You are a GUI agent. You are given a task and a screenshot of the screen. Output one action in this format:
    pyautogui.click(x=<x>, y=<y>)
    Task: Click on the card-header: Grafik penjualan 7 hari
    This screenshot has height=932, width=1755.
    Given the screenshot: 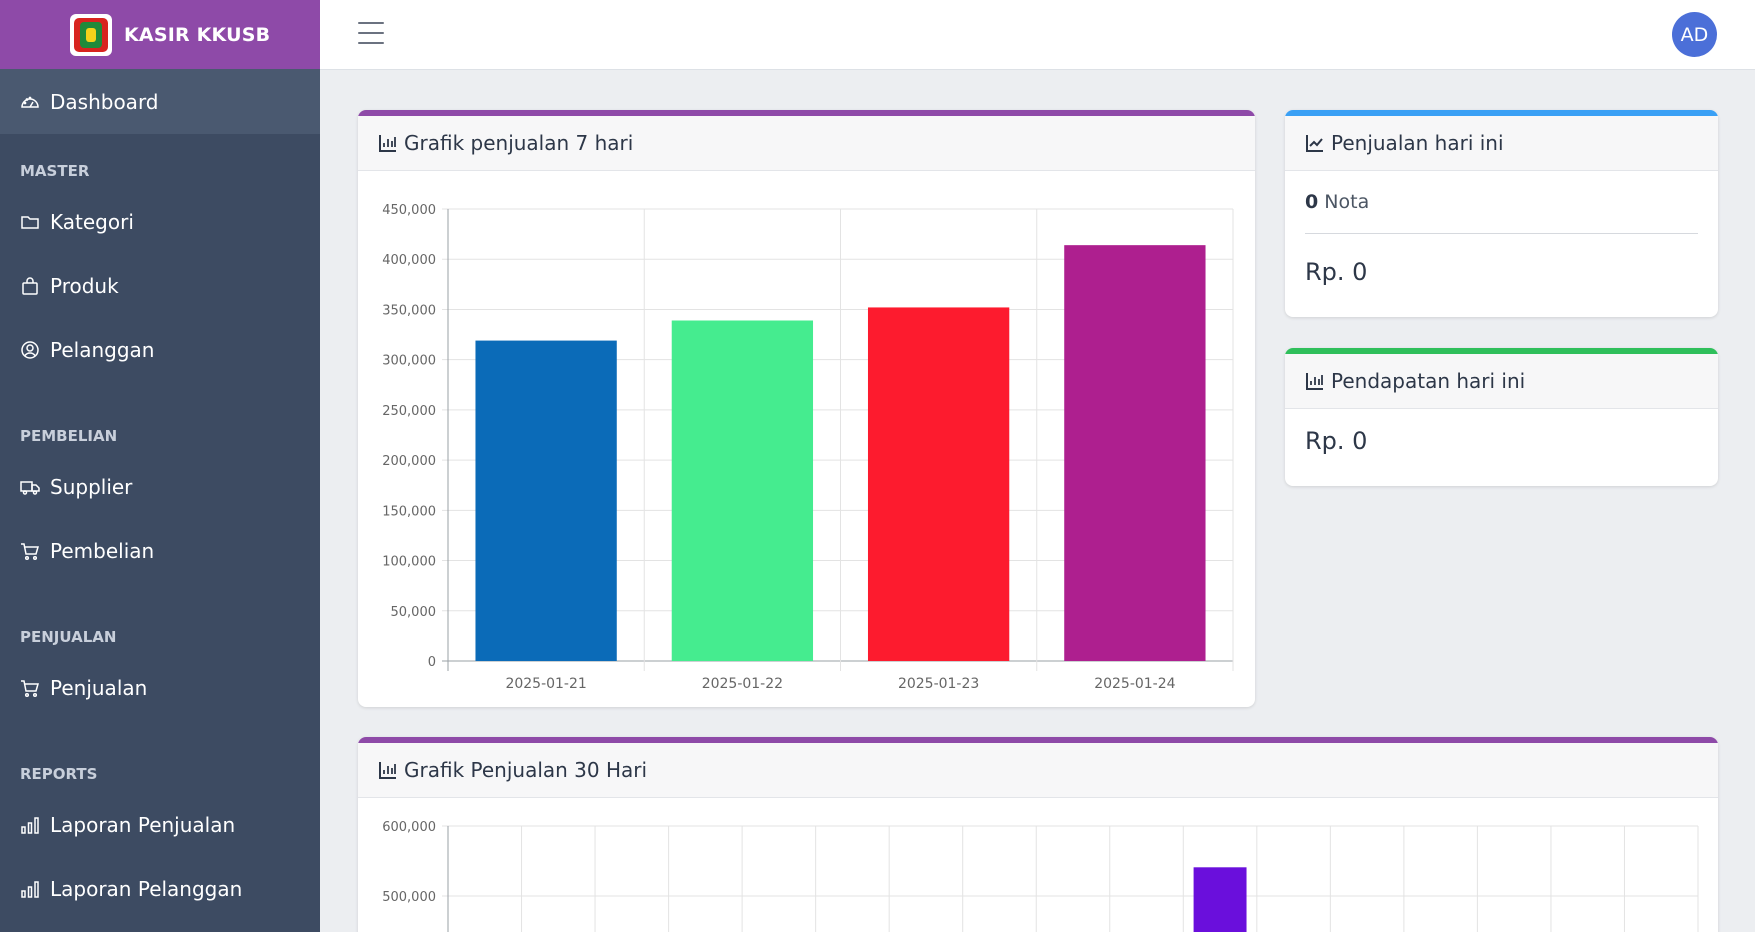 What is the action you would take?
    pyautogui.click(x=806, y=143)
    